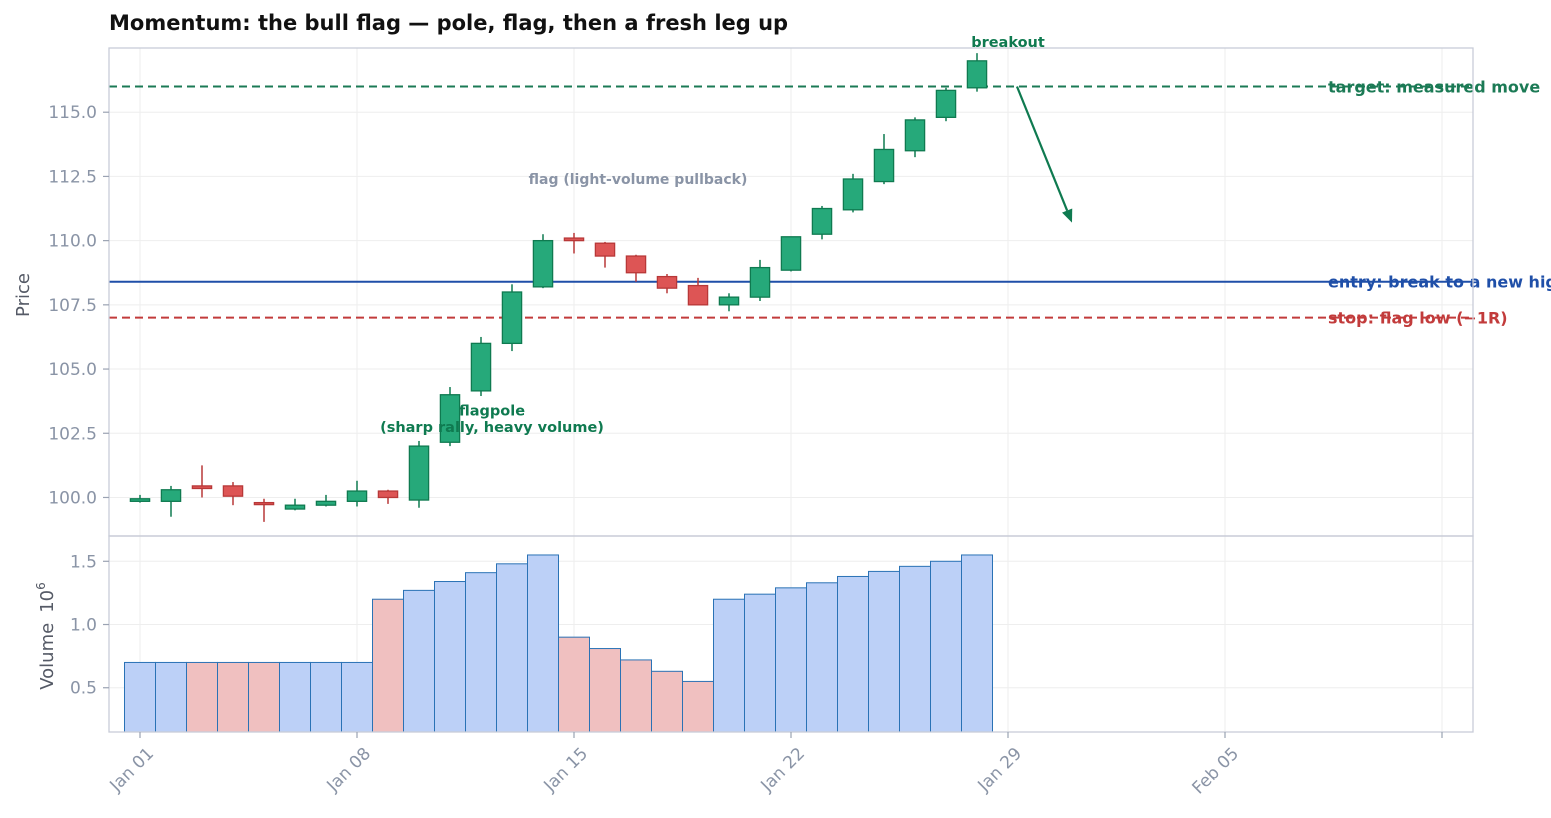  I want to click on flagpole-annotation-line2: (sharp rally, heavy volume), so click(492, 428).